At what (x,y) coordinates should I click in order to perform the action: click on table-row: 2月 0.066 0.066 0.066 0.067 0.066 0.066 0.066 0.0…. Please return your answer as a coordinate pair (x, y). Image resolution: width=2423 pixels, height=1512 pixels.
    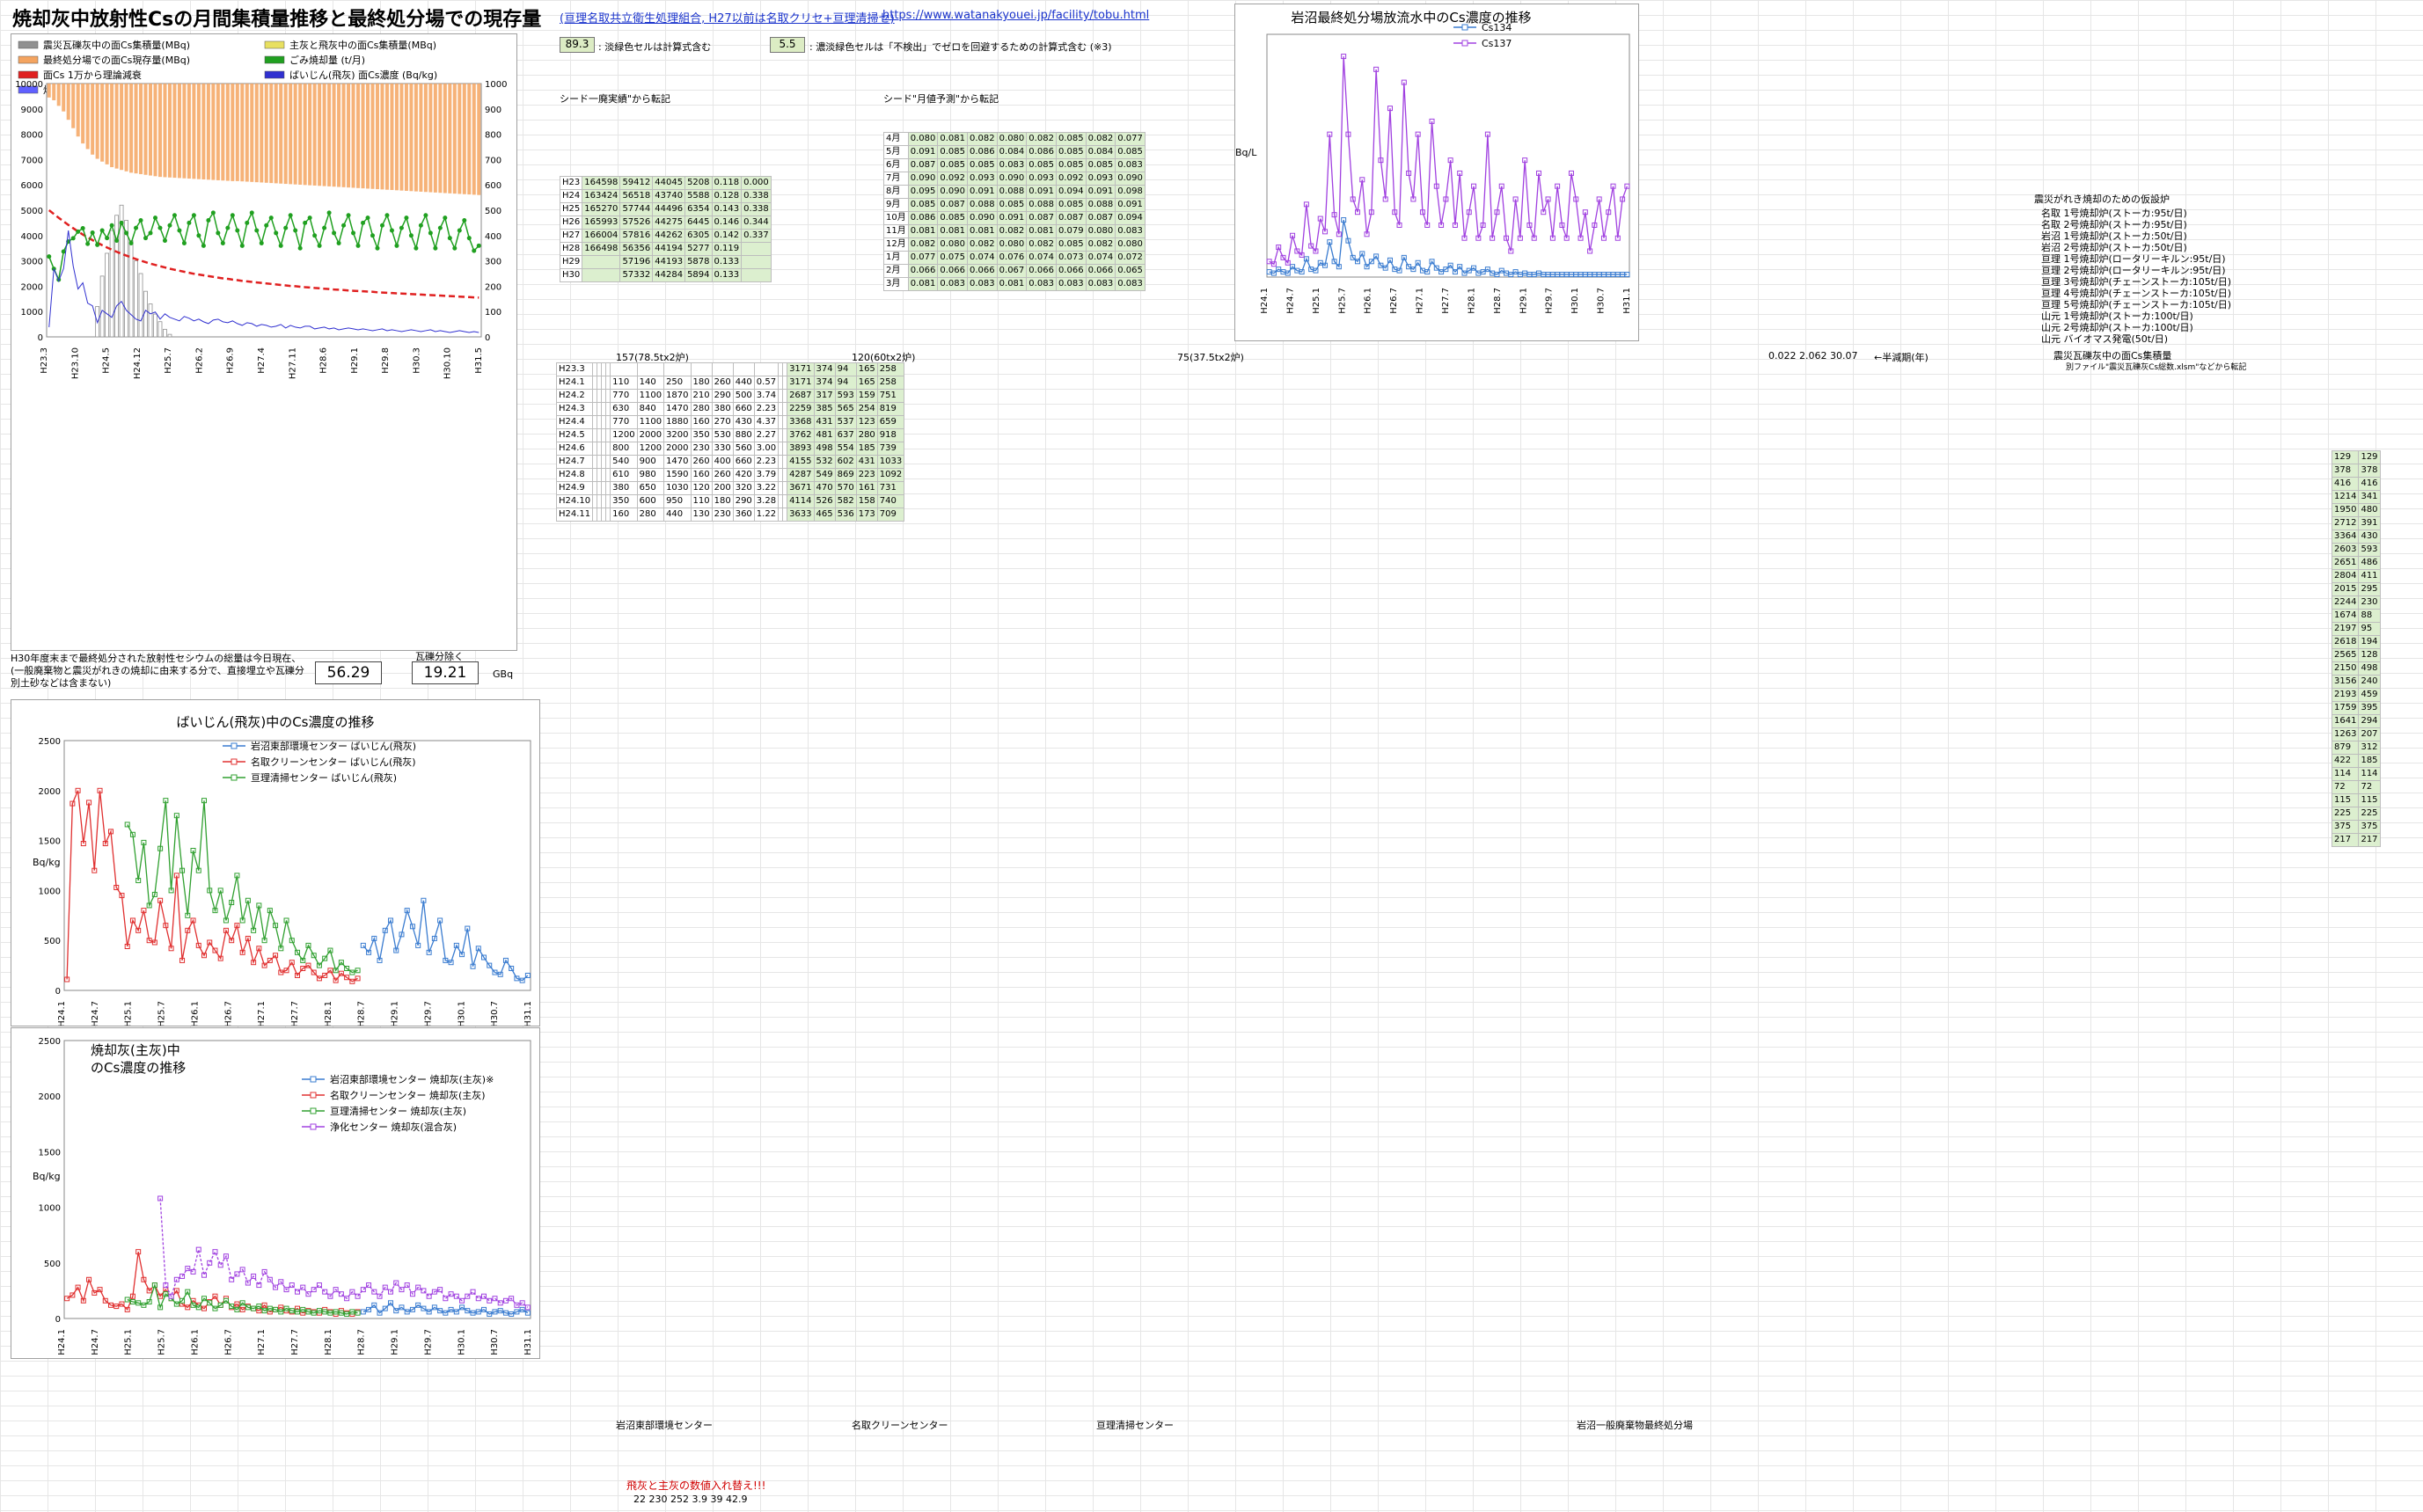
    Looking at the image, I should click on (1014, 271).